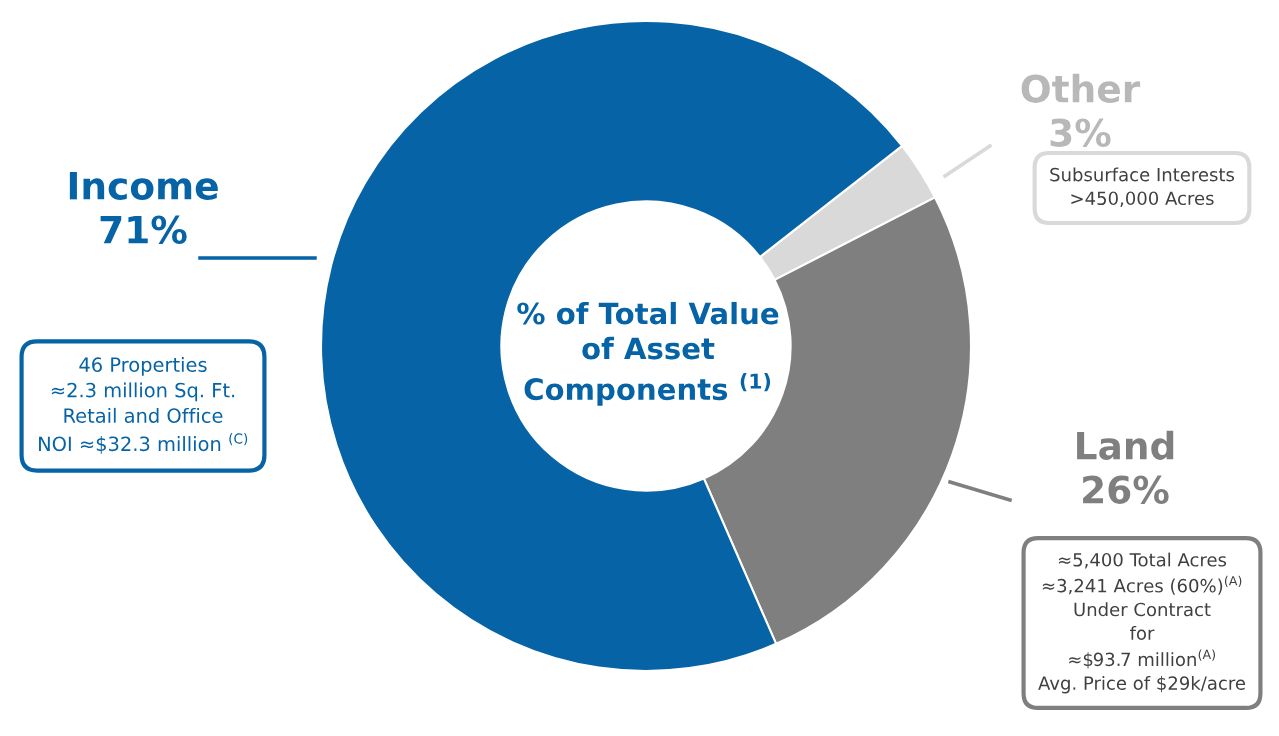 The image size is (1279, 736). What do you see at coordinates (143, 405) in the screenshot?
I see `text: 46 Properties ≈2.3 million Sq. Ft. Retail and Office NOI ≈$32.3 million $^{(C)}$` at bounding box center [143, 405].